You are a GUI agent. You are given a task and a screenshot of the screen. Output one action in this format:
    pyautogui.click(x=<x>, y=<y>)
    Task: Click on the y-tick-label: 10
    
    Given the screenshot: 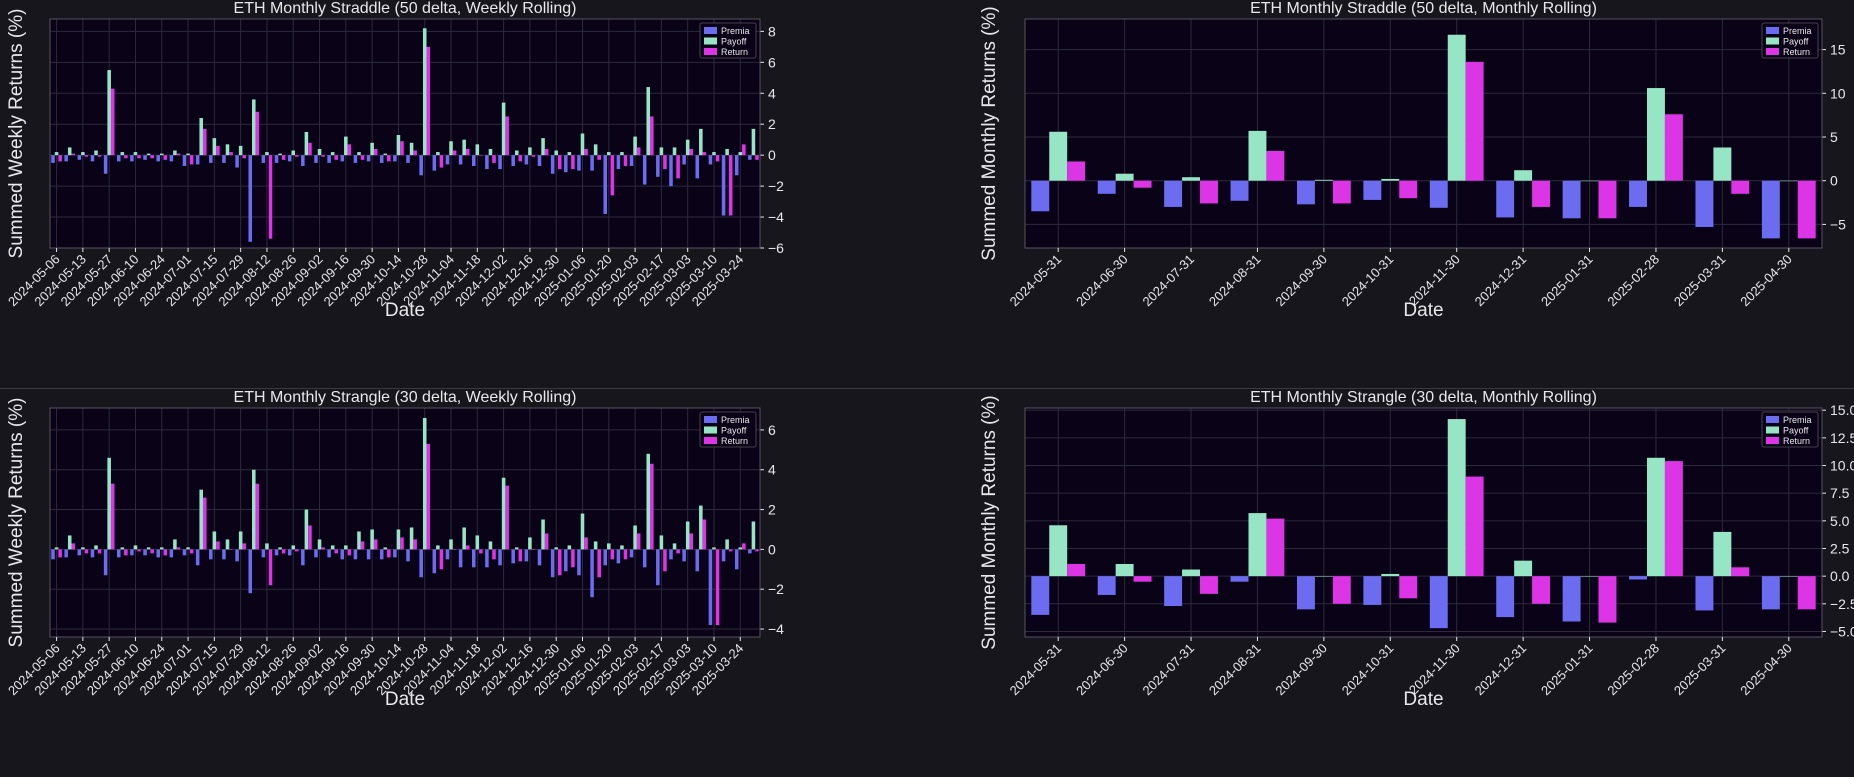 What is the action you would take?
    pyautogui.click(x=1838, y=93)
    